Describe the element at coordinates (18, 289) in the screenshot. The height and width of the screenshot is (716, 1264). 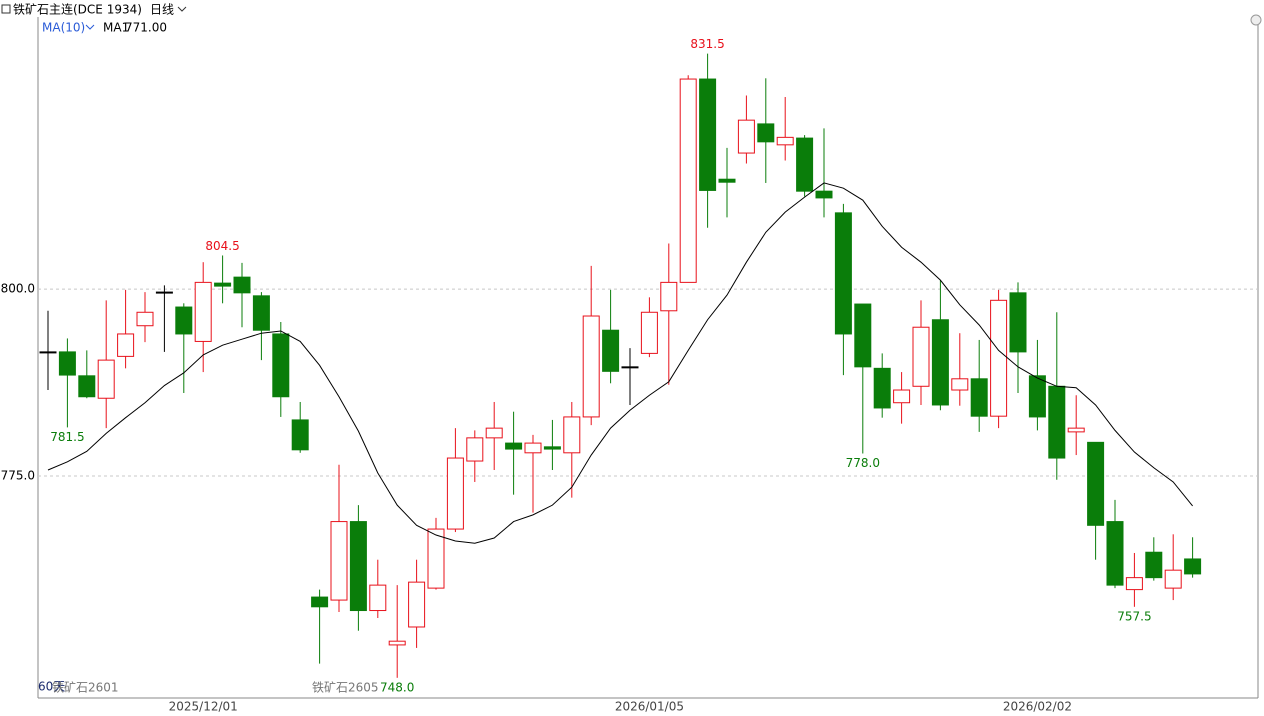
I see `y-tick-label: 800.0` at that location.